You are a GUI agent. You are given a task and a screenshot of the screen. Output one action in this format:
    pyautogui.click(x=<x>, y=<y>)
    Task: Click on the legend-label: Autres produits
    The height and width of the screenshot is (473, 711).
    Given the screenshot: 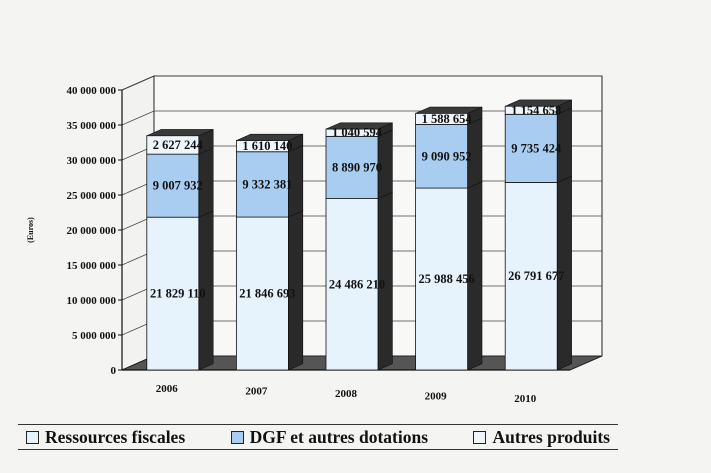 What is the action you would take?
    pyautogui.click(x=551, y=436)
    